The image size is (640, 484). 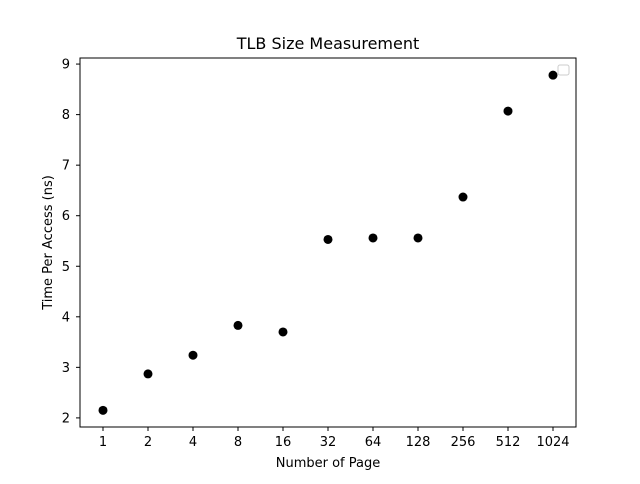 I want to click on x-tick-label: 64, so click(x=373, y=442).